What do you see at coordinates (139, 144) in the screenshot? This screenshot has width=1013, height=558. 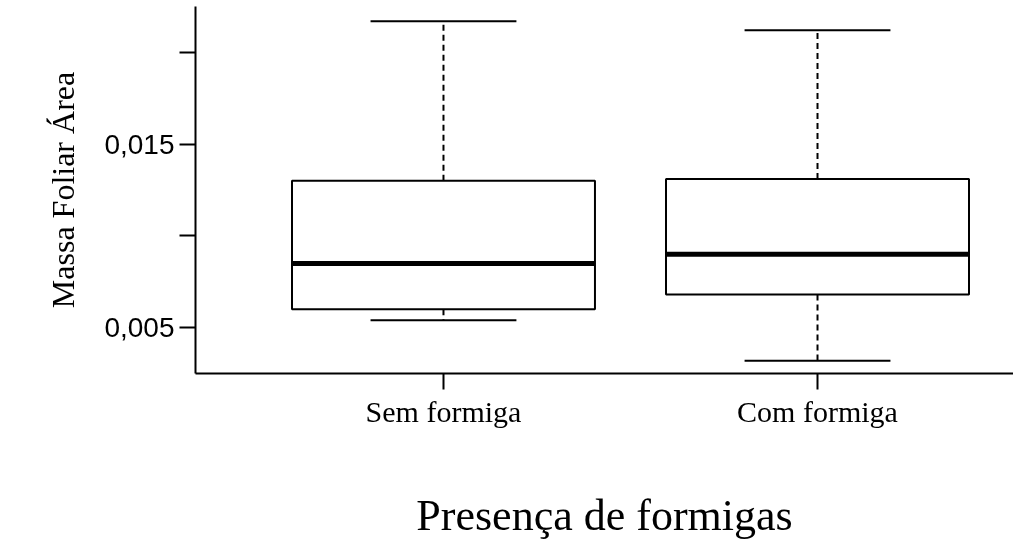 I see `y-tick-label: 0,015` at bounding box center [139, 144].